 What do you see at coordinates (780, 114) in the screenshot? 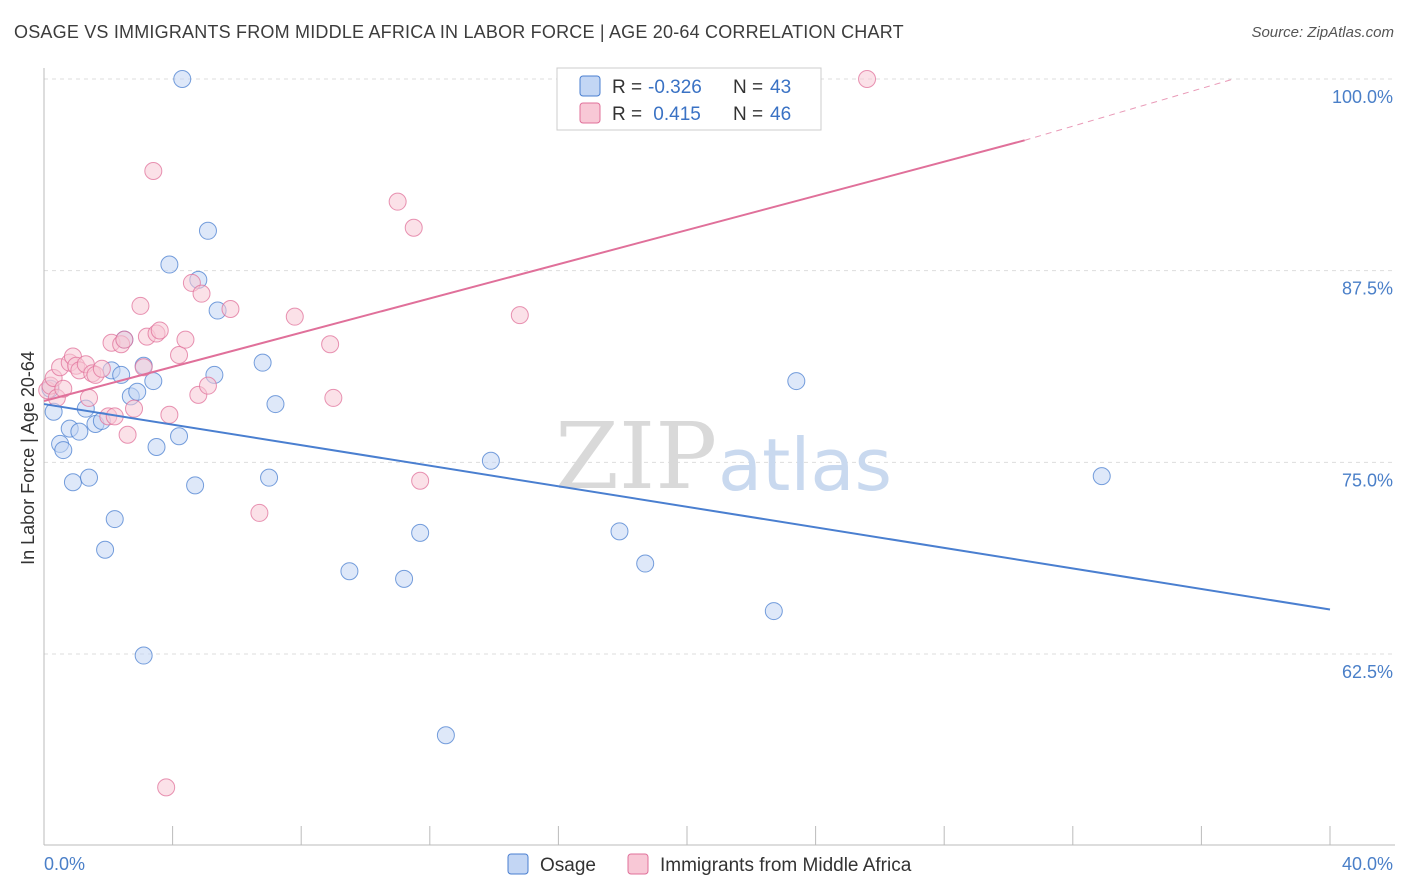
I see `legend-imm-n-value: 46` at bounding box center [780, 114].